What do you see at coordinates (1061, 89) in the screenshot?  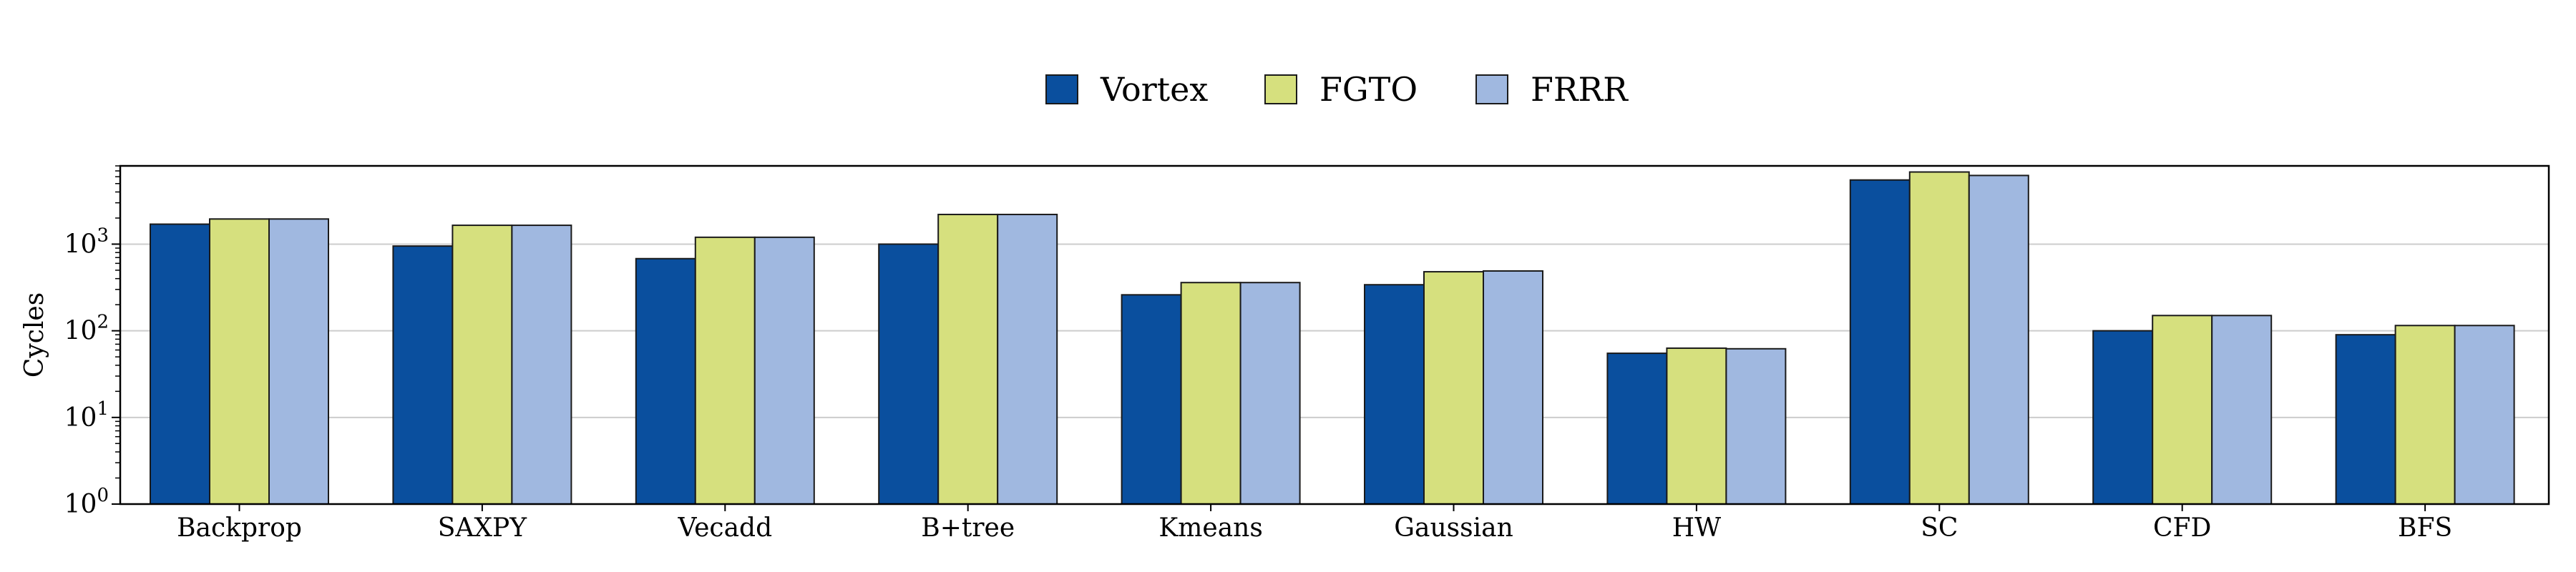 I see `legend-swatch-vortex` at bounding box center [1061, 89].